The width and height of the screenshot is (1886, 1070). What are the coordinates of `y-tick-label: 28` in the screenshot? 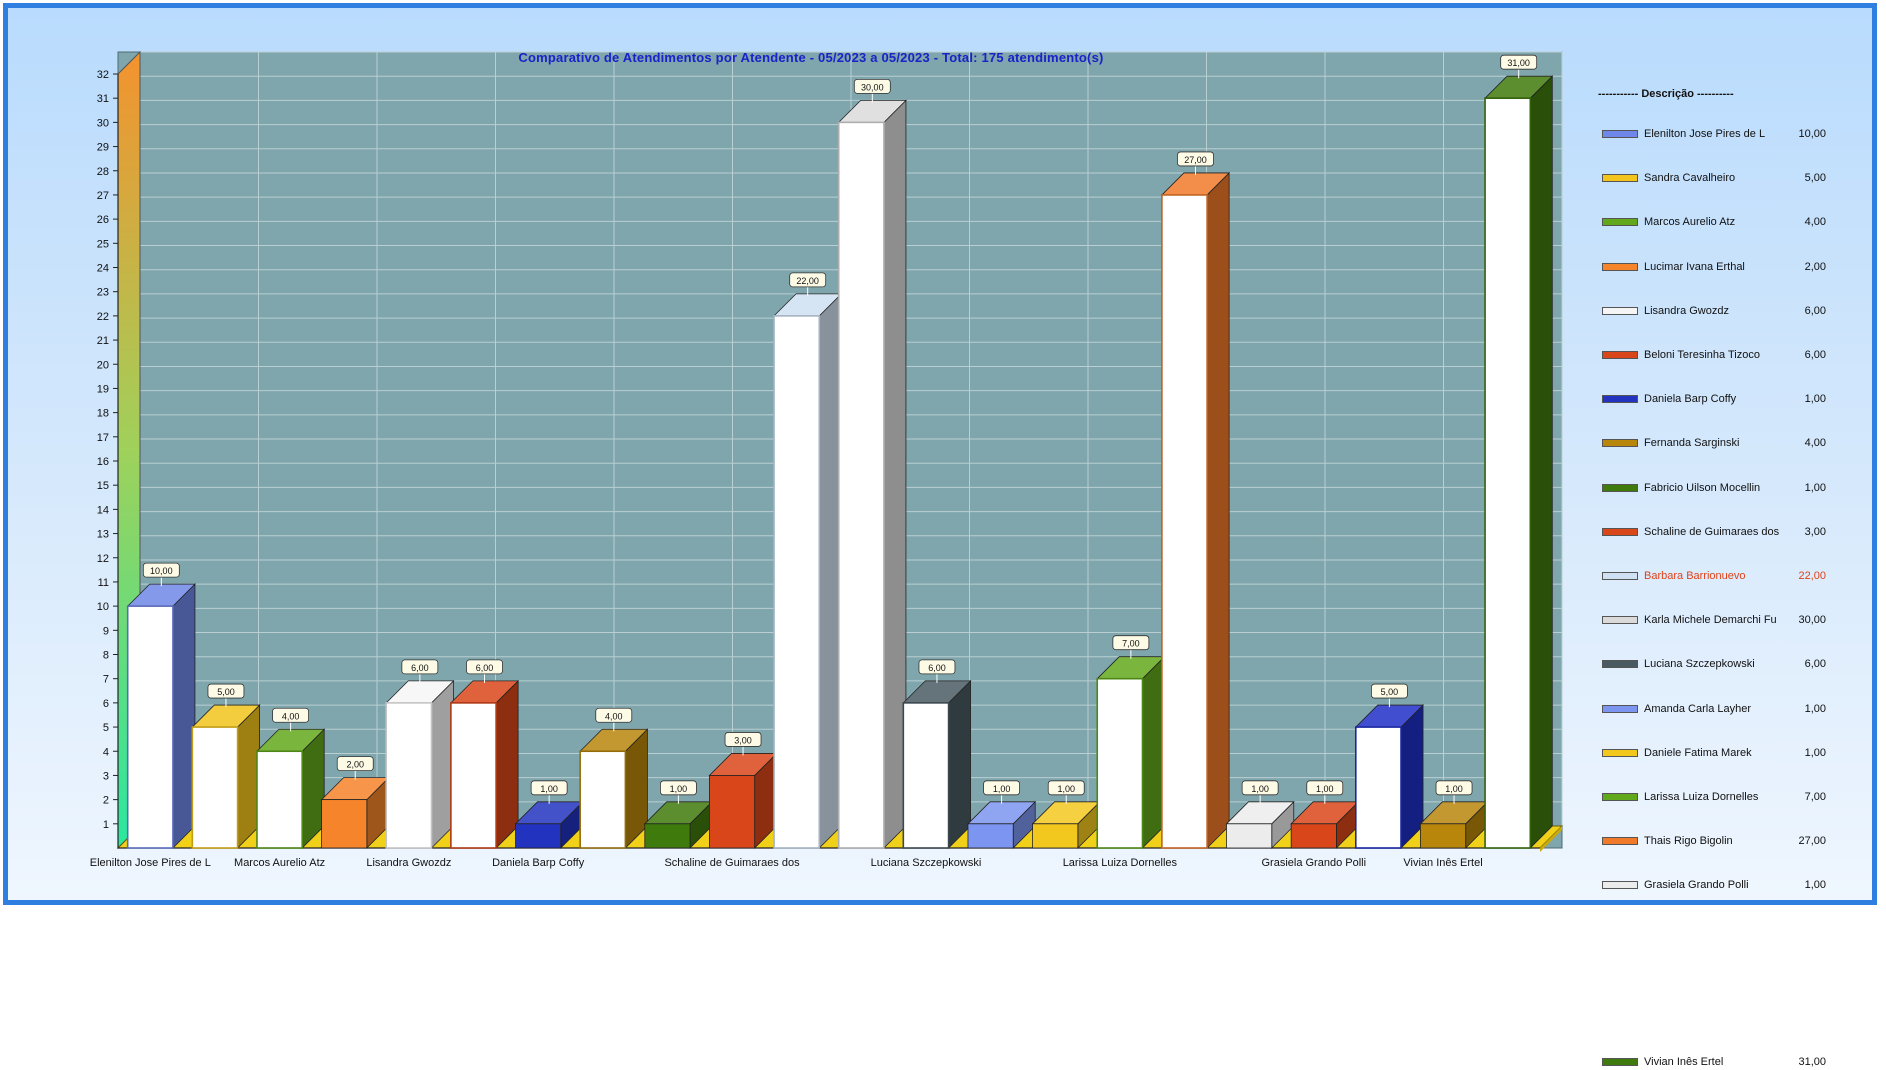 It's located at (103, 172).